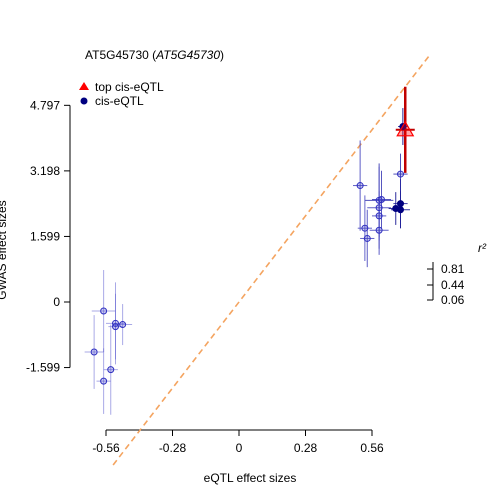  I want to click on chart-title-paren-close: ), so click(222, 55).